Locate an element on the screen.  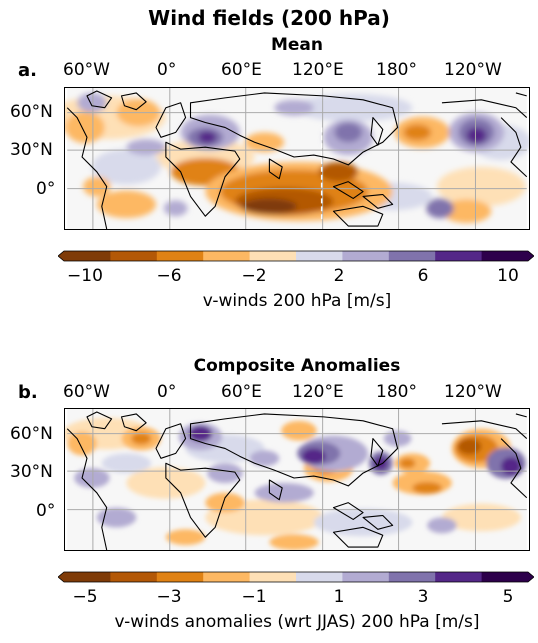
panel-a-lon-tick-120e: 120°E is located at coordinates (318, 70).